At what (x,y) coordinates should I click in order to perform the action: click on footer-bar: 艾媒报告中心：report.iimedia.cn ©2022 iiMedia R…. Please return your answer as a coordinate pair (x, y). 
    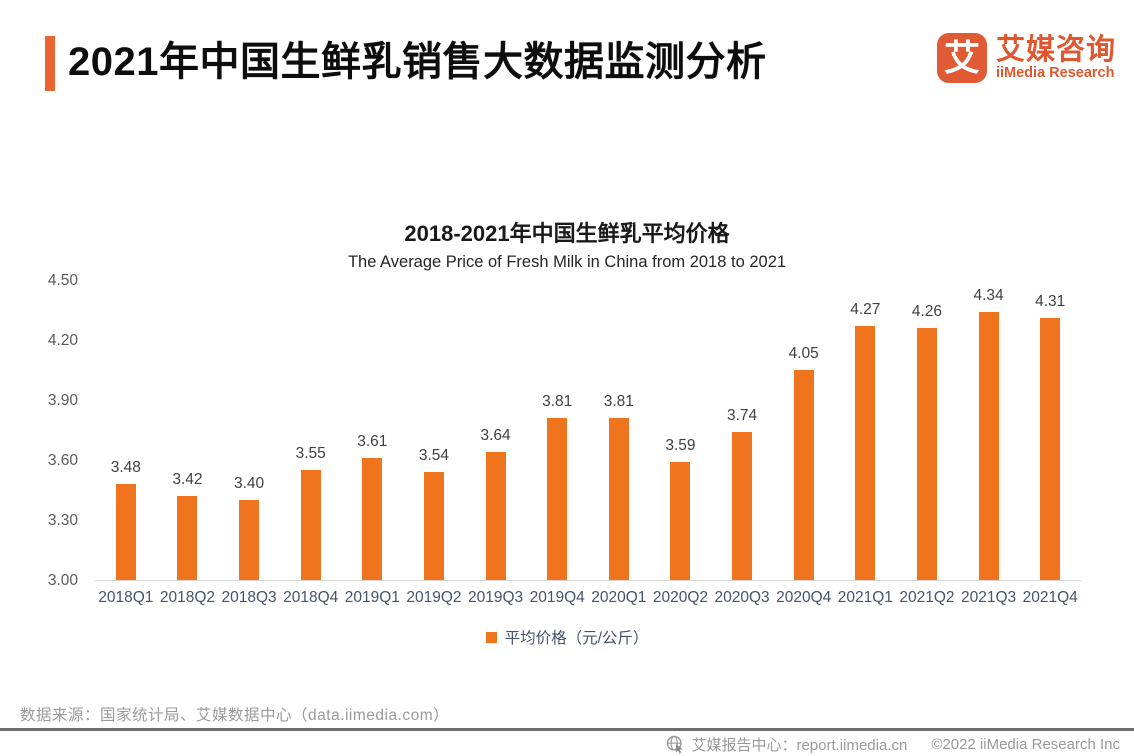
    Looking at the image, I should click on (567, 744).